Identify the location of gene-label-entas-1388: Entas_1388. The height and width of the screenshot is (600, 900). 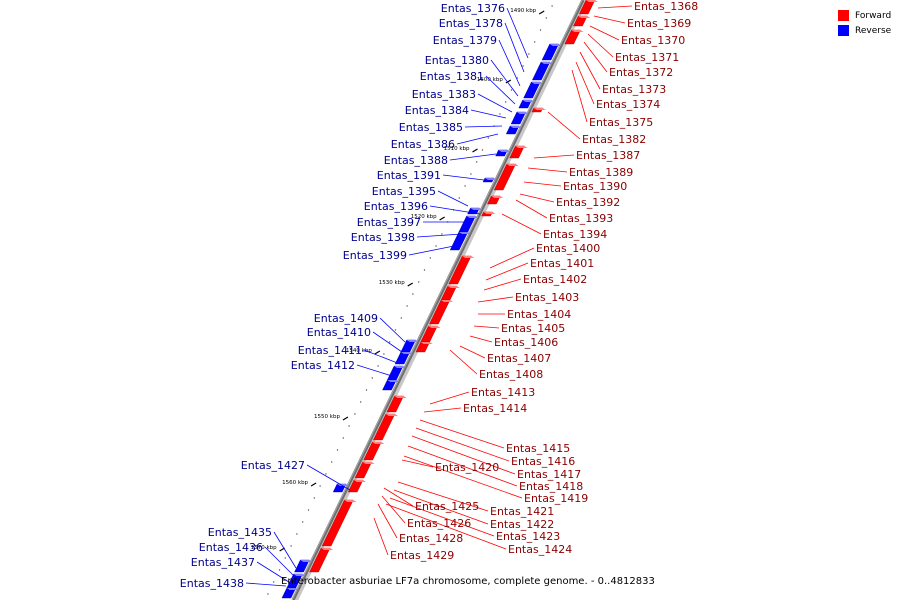
(416, 160).